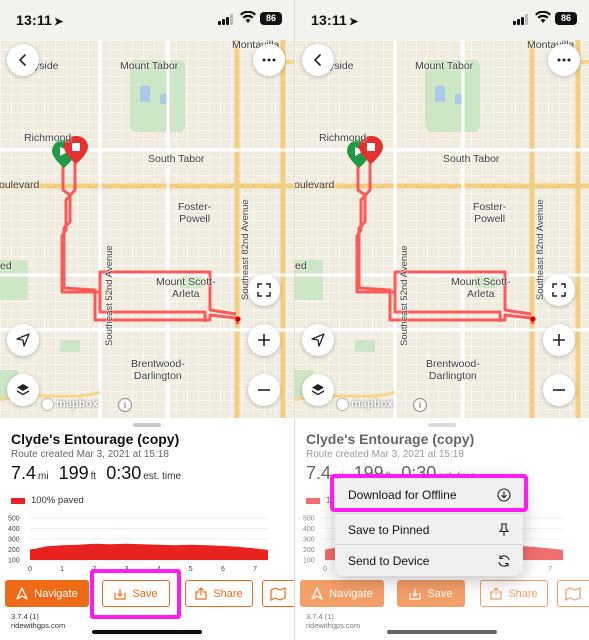 This screenshot has height=640, width=589. I want to click on save-button-highlight, so click(135, 594).